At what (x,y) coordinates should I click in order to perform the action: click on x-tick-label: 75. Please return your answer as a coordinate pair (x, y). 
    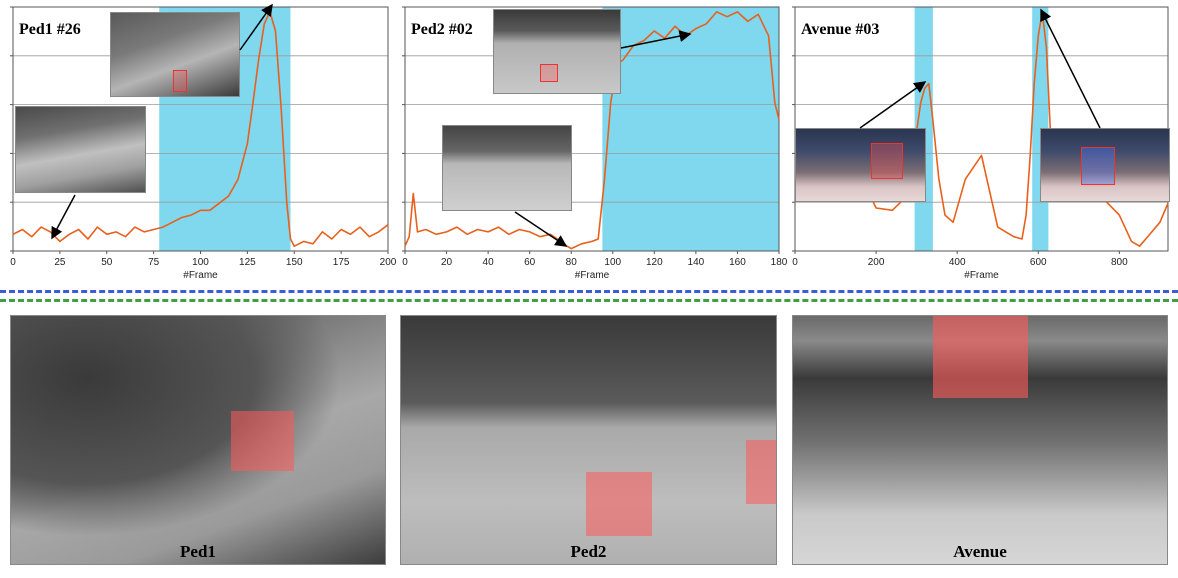
    Looking at the image, I should click on (154, 262).